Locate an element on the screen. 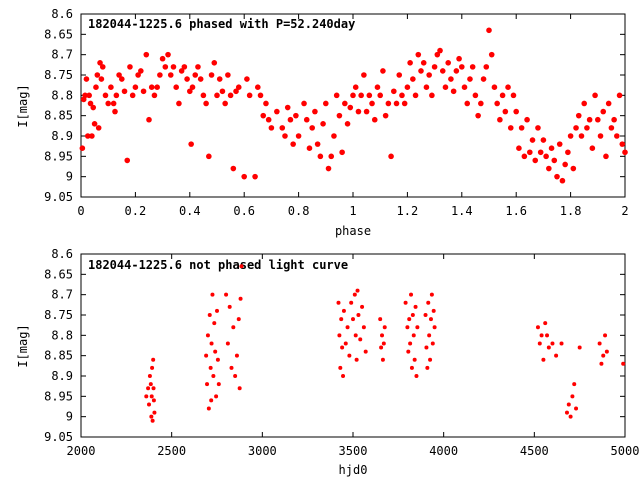  x-axis-label: phase is located at coordinates (353, 231).